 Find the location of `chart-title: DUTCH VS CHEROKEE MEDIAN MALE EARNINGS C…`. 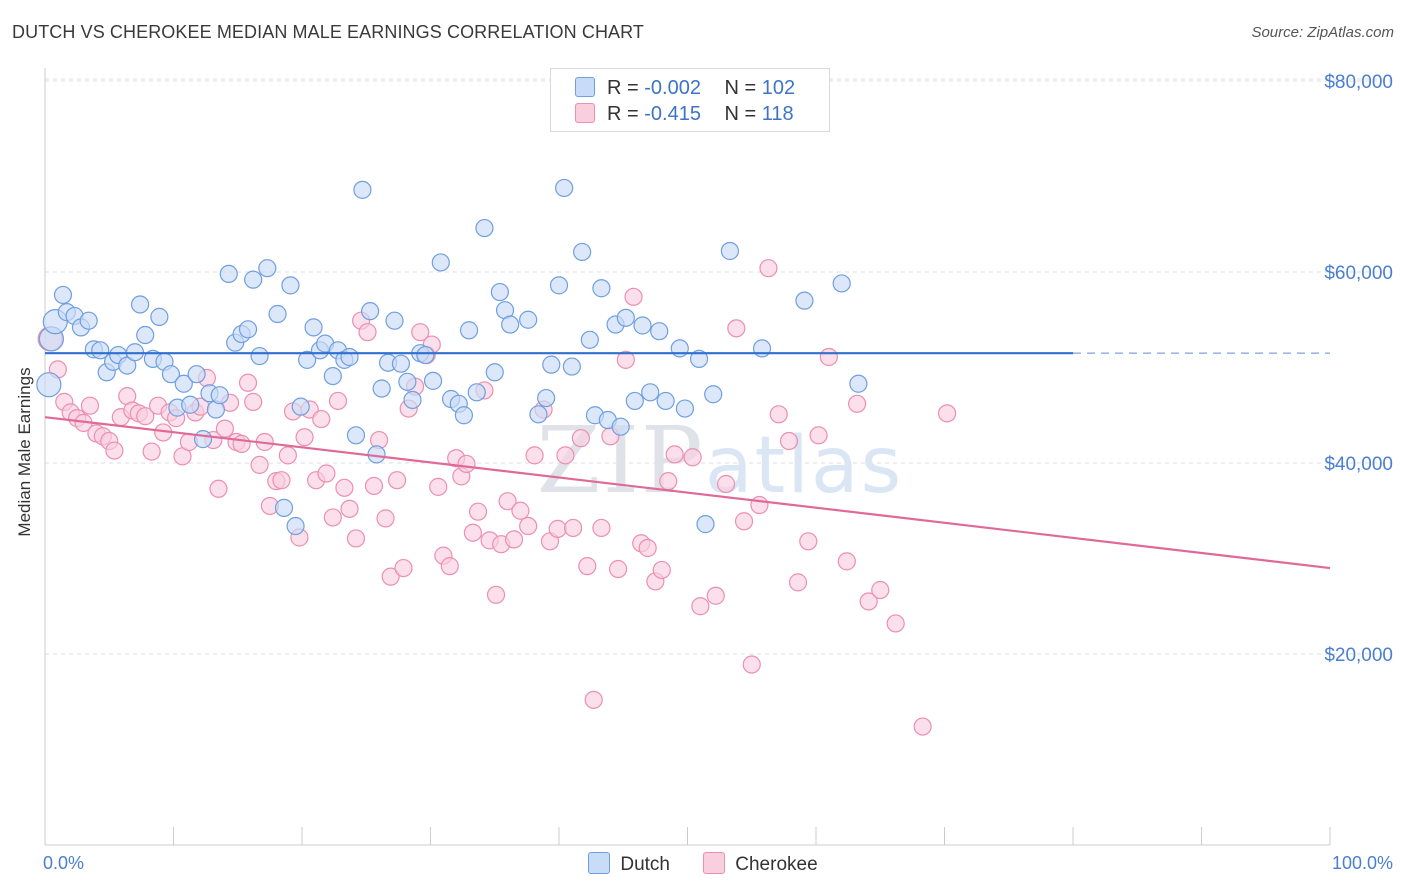

chart-title: DUTCH VS CHEROKEE MEDIAN MALE EARNINGS C… is located at coordinates (328, 32).